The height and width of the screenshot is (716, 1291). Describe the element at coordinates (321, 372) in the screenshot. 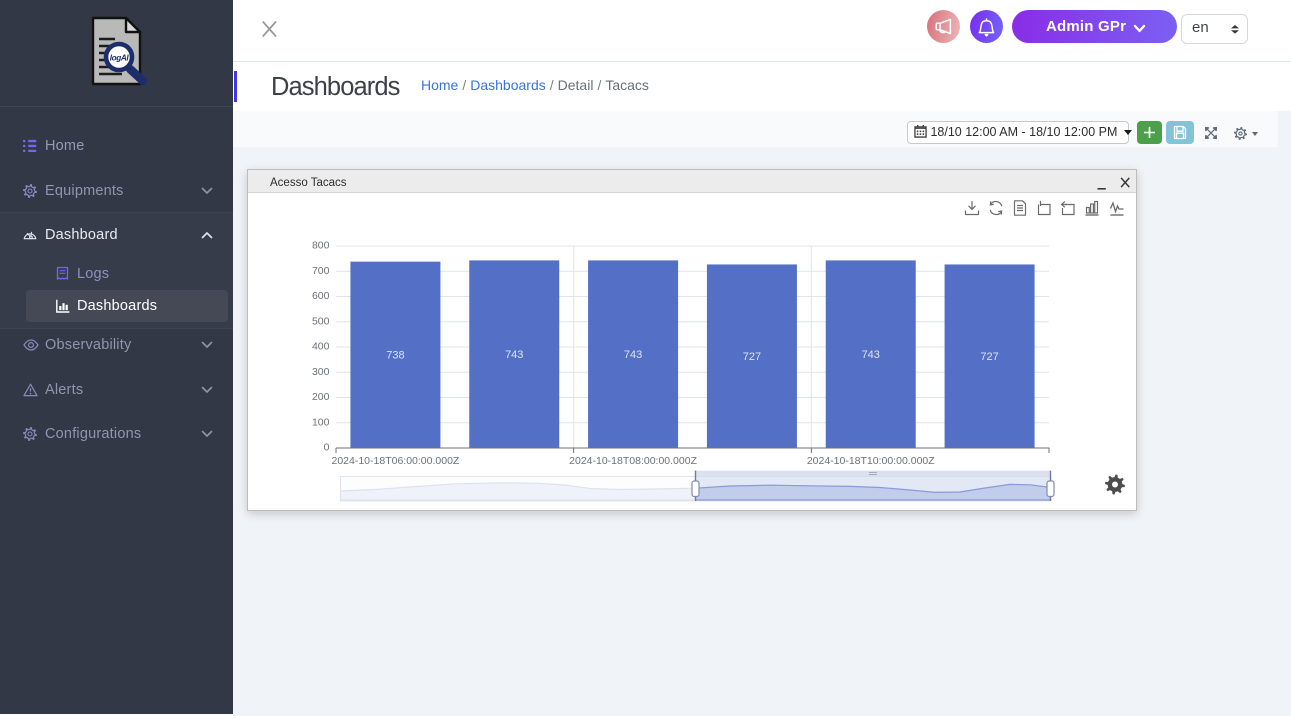

I see `svg-text: 300` at that location.